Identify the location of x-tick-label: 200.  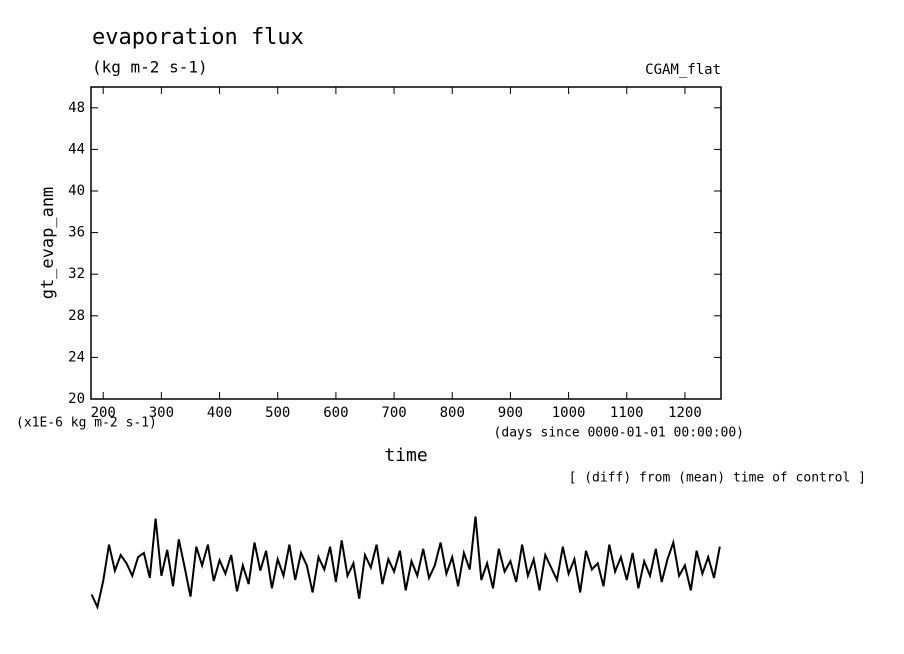
(103, 413).